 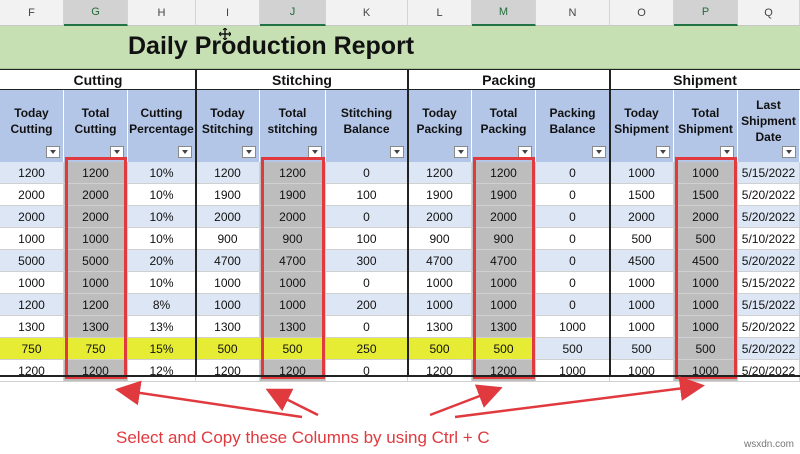 What do you see at coordinates (96, 13) in the screenshot?
I see `column-header-g: G` at bounding box center [96, 13].